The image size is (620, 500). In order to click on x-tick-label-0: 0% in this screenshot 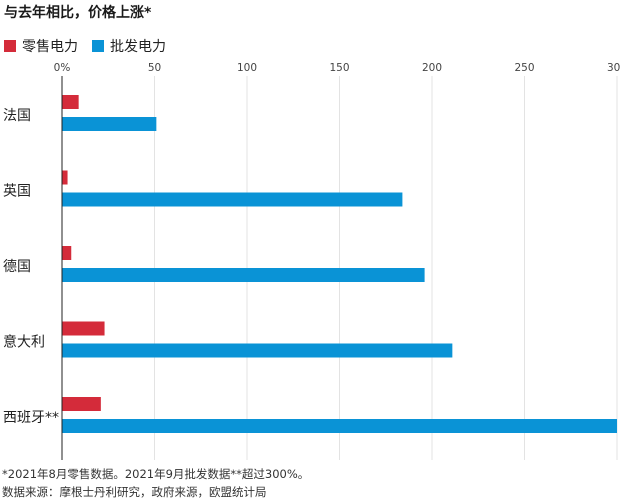, I will do `click(62, 68)`.